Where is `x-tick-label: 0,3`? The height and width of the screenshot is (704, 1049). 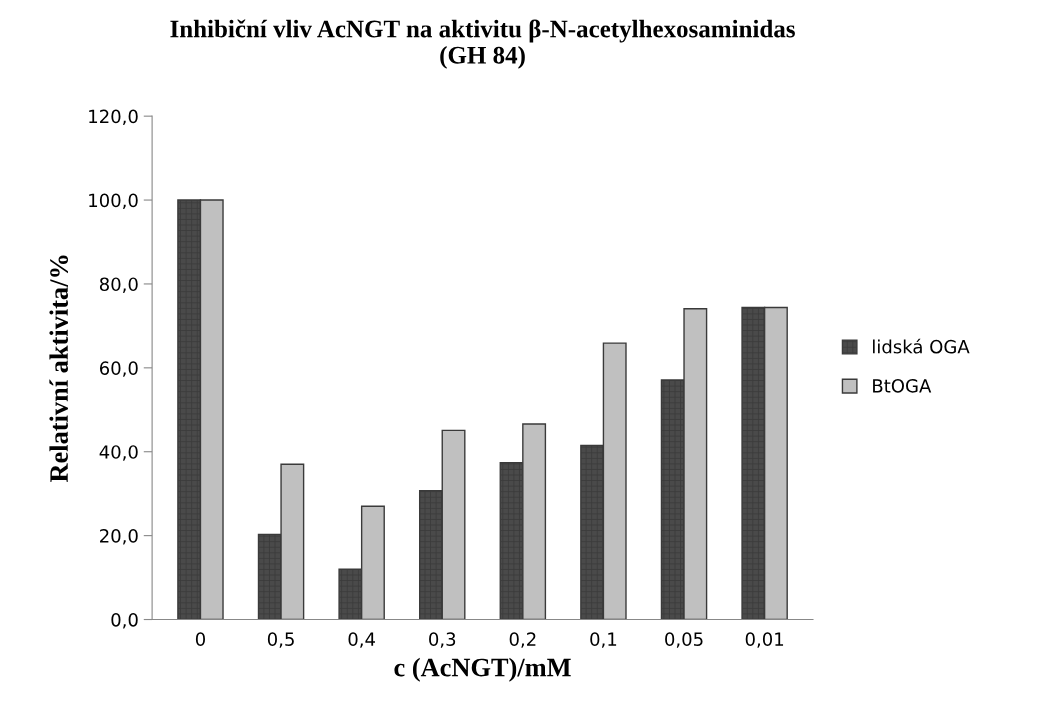 x-tick-label: 0,3 is located at coordinates (442, 640).